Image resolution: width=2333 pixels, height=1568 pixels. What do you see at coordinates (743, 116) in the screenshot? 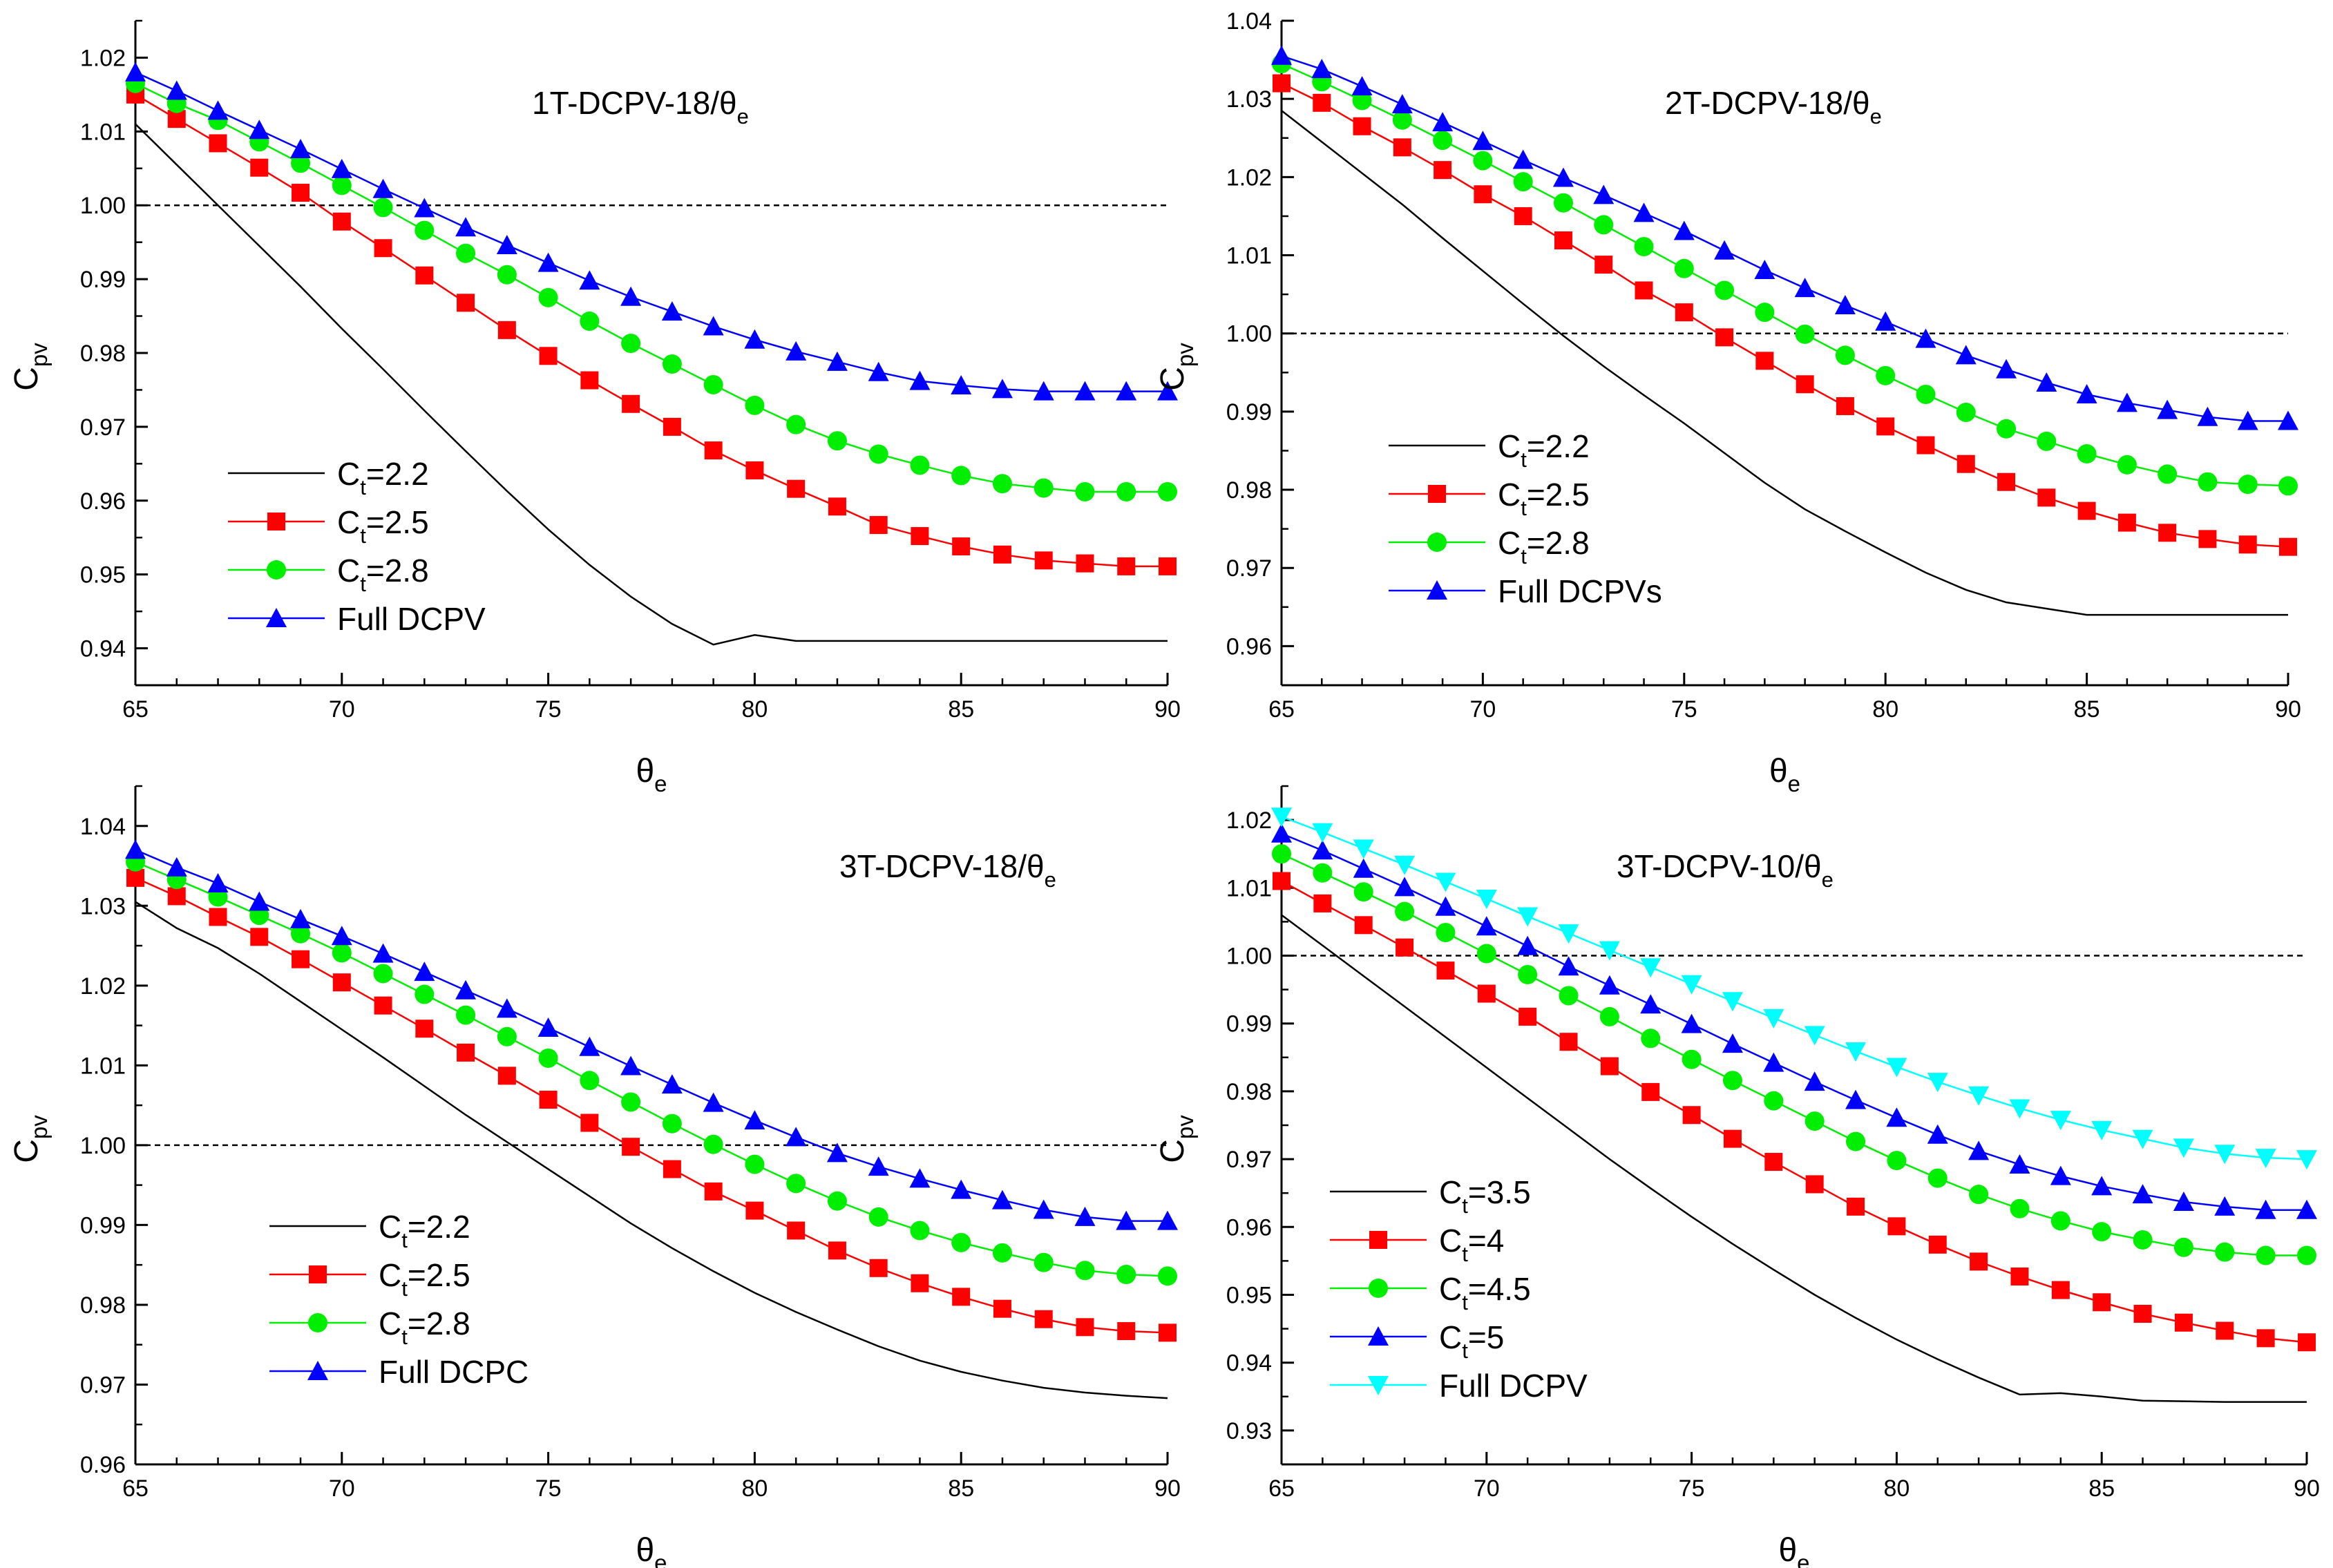
I see `chart-title-sub: e` at bounding box center [743, 116].